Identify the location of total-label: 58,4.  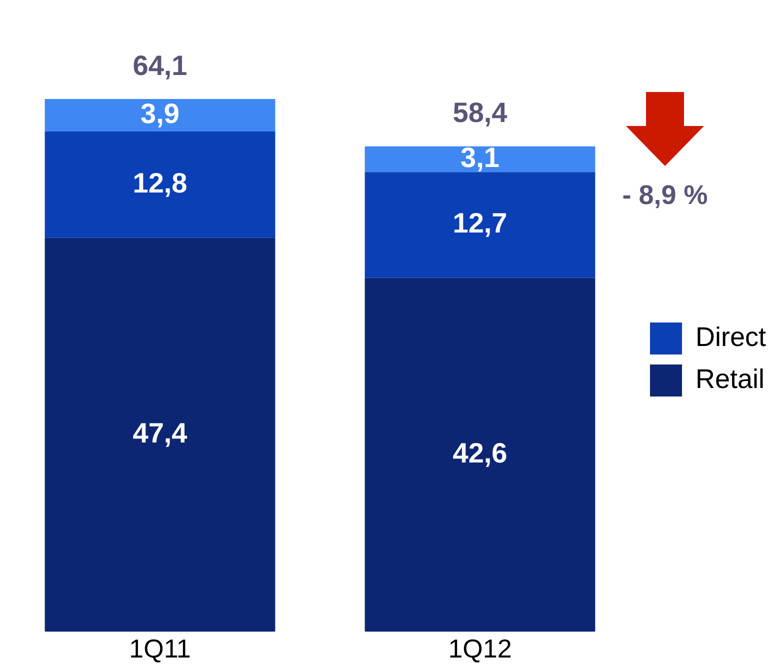
(480, 112).